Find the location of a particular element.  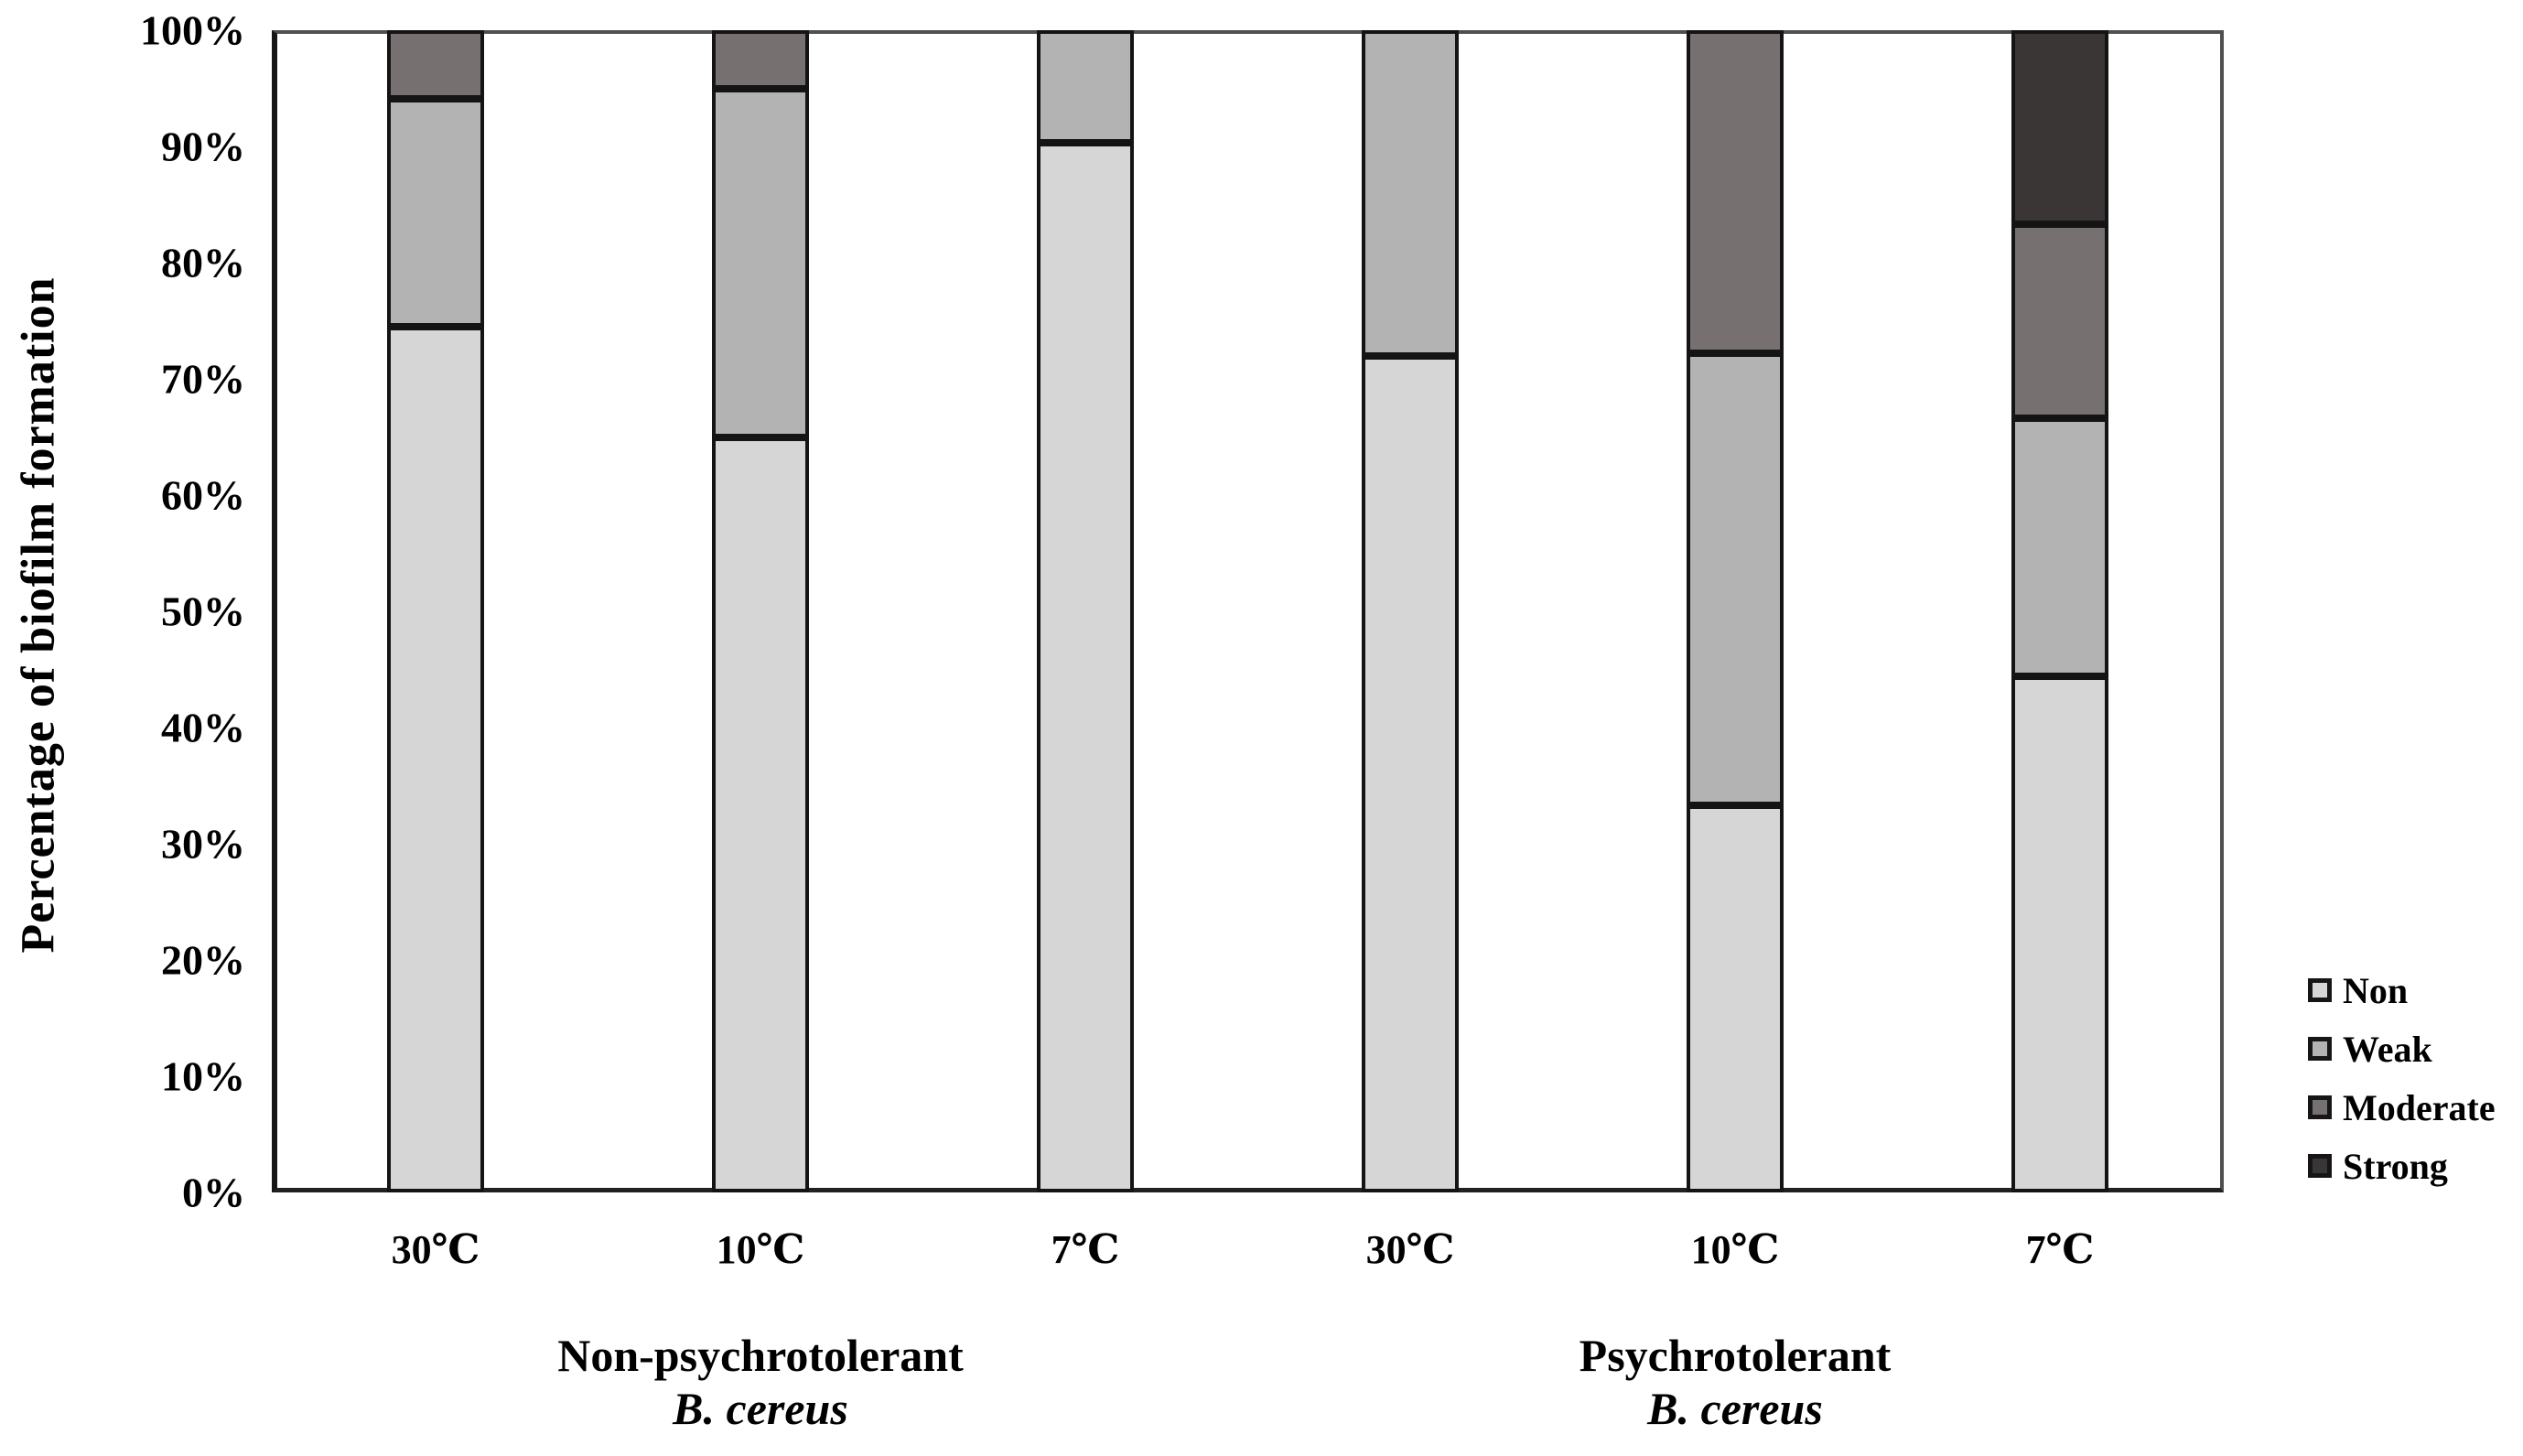

legend-swatch-moderate is located at coordinates (2320, 1107).